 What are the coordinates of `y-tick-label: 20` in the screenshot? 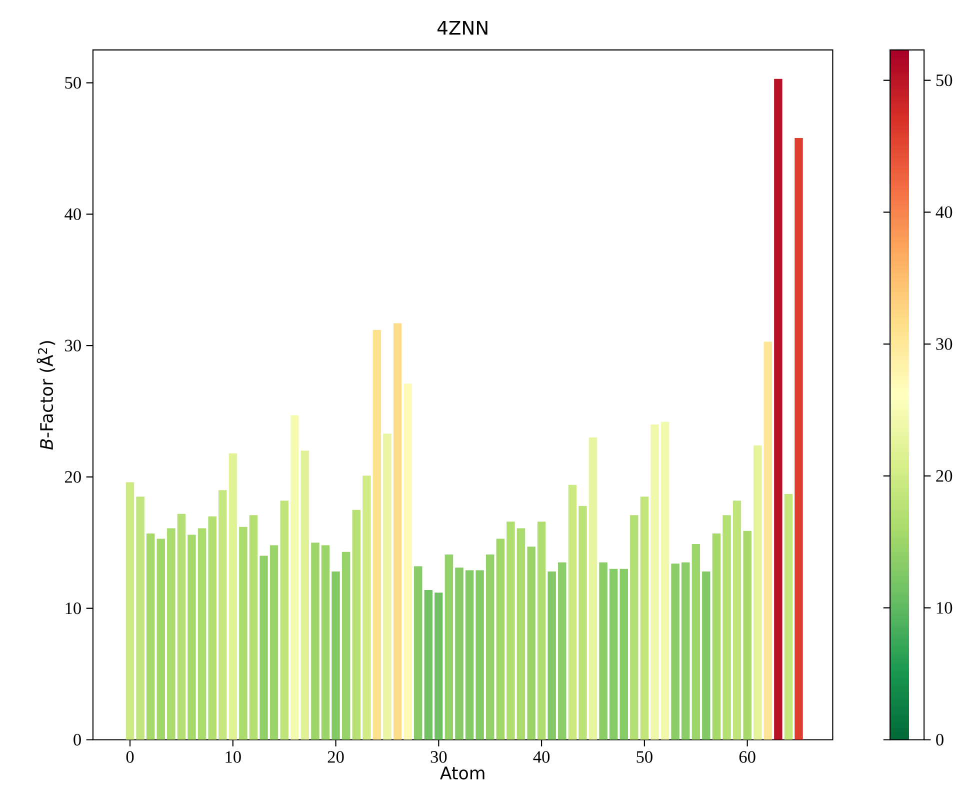 It's located at (73, 477).